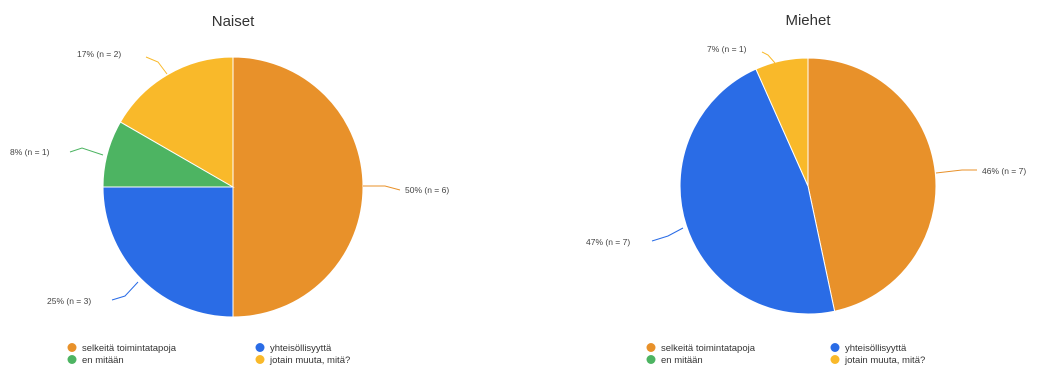 The height and width of the screenshot is (372, 1040). Describe the element at coordinates (727, 49) in the screenshot. I see `slice-label: 7% (n = 1)` at that location.